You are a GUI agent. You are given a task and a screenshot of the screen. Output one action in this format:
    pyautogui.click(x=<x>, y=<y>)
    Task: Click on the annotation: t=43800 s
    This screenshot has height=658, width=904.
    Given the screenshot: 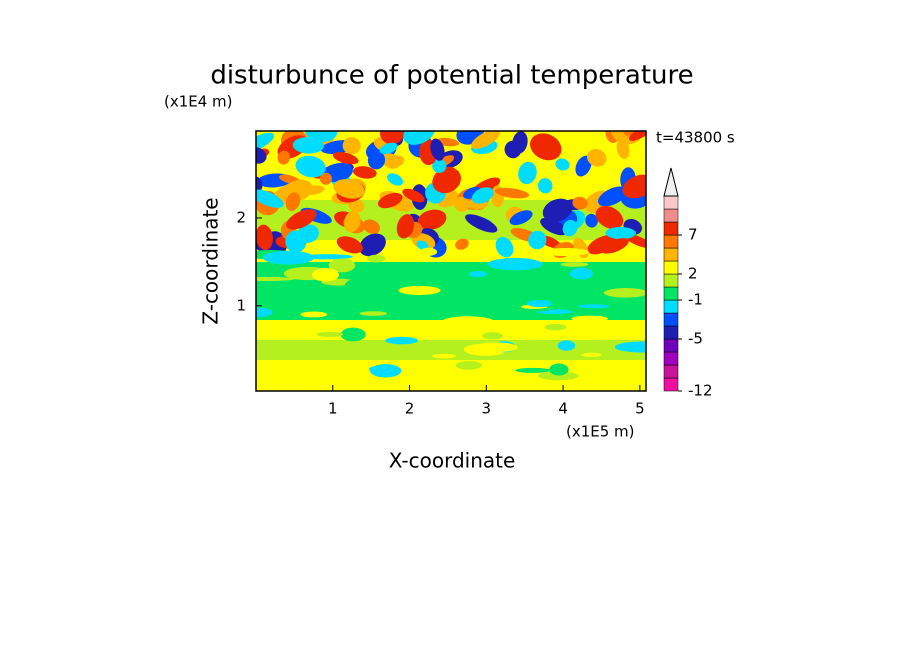 What is the action you would take?
    pyautogui.click(x=695, y=138)
    